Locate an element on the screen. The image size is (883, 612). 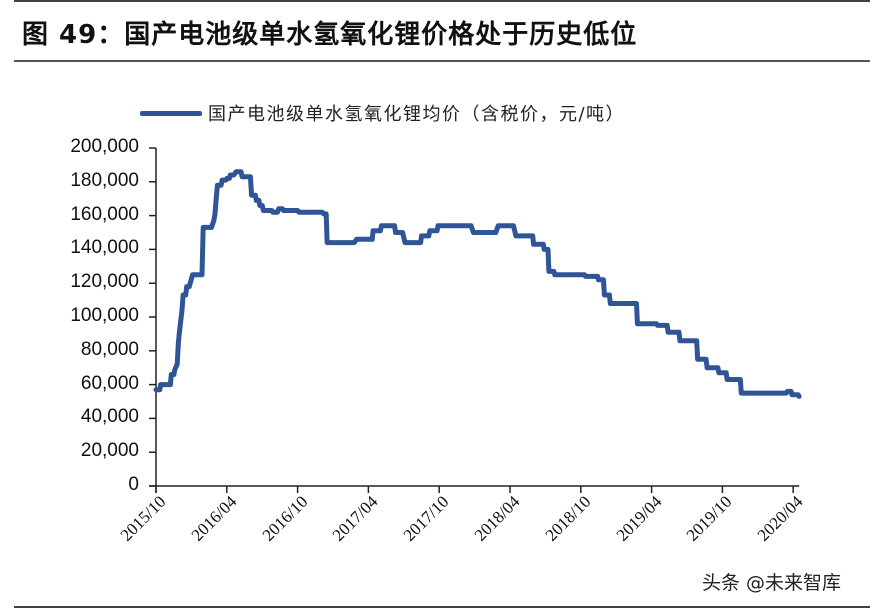
y-tick-label: 120,000 is located at coordinates (104, 282).